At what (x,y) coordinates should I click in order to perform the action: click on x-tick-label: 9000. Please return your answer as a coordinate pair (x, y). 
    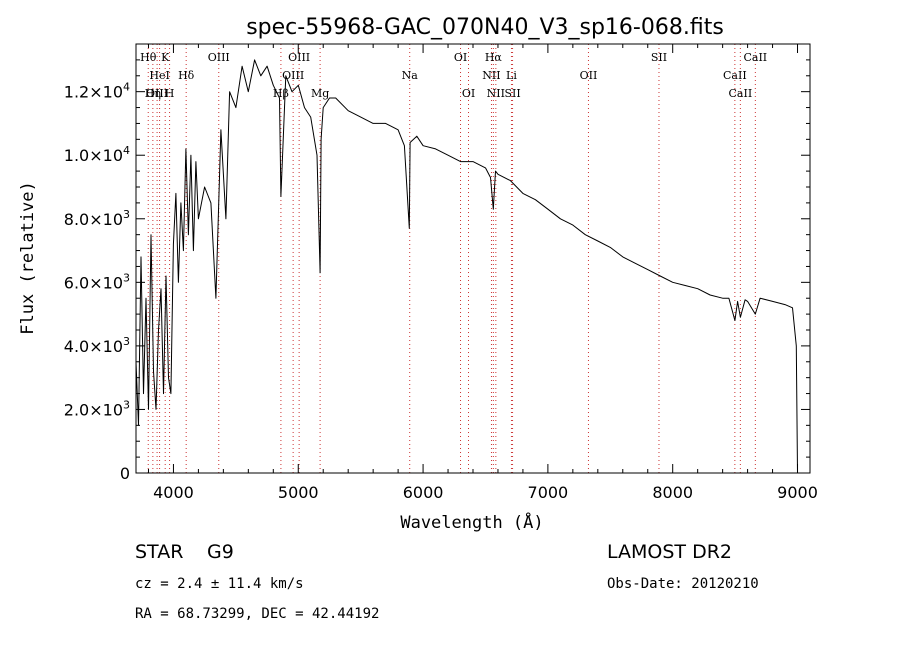
    Looking at the image, I should click on (797, 492).